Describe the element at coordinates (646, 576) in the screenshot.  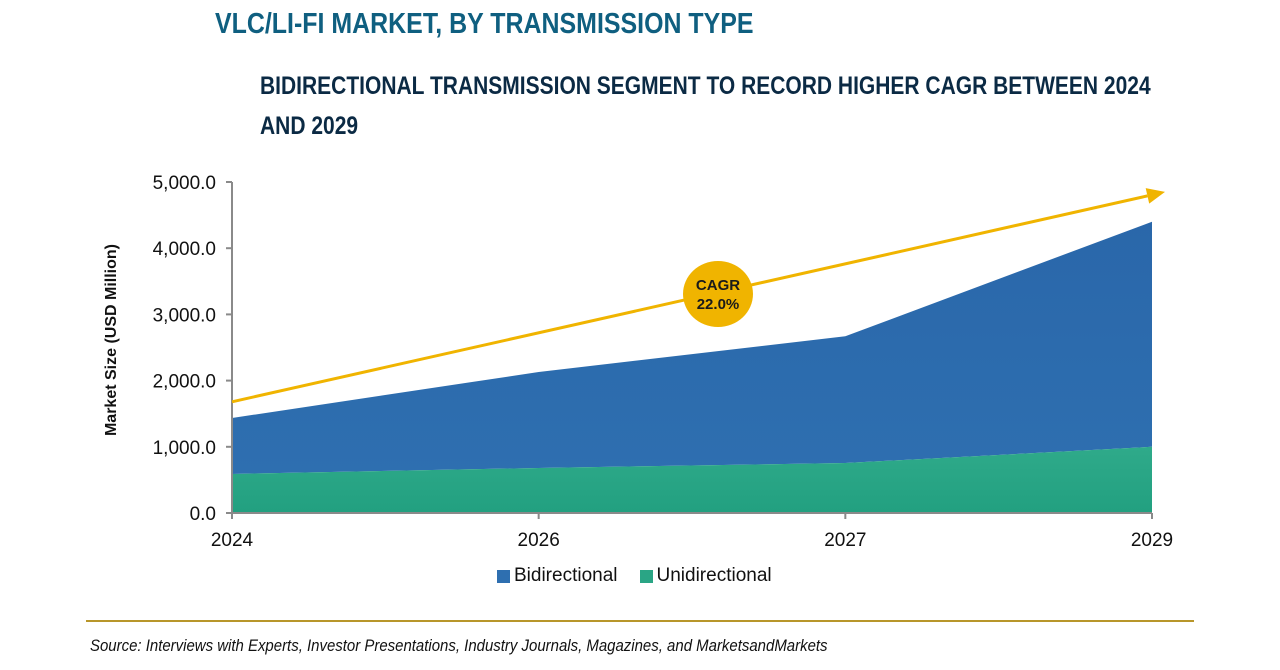
I see `legend-swatch-unidirectional` at that location.